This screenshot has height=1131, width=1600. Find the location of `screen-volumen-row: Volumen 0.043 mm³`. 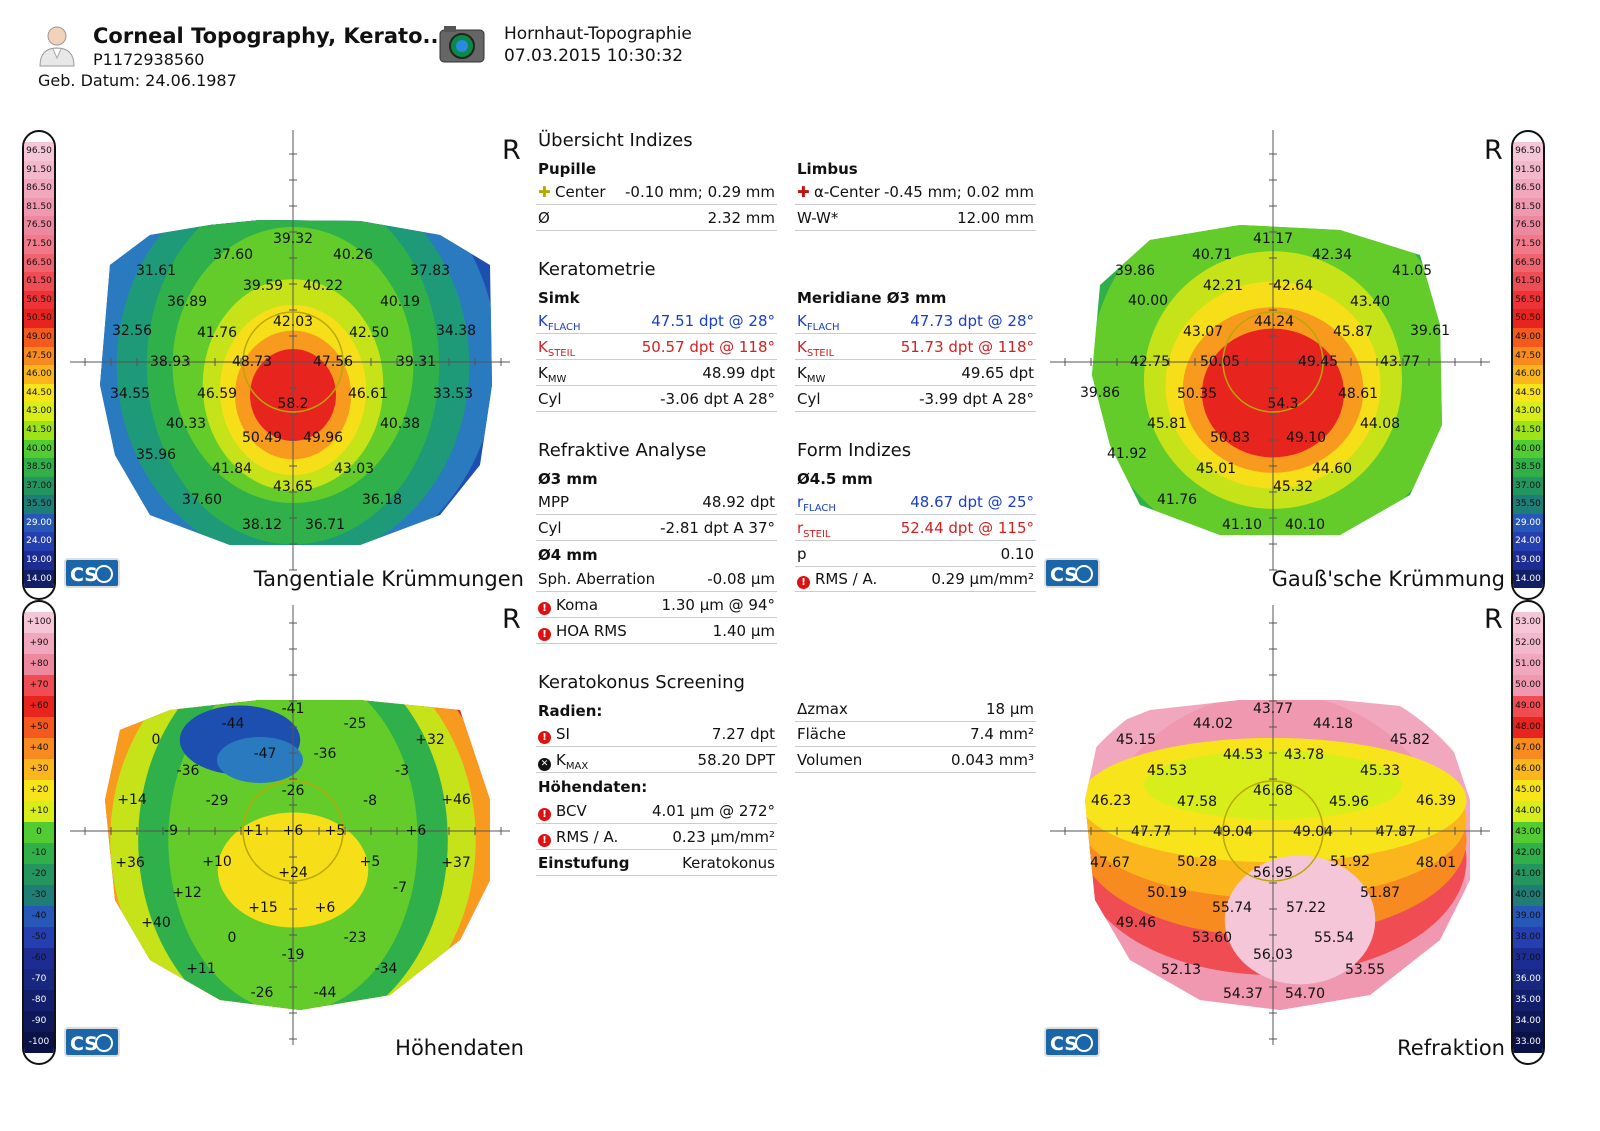

screen-volumen-row: Volumen 0.043 mm³ is located at coordinates (915, 760).